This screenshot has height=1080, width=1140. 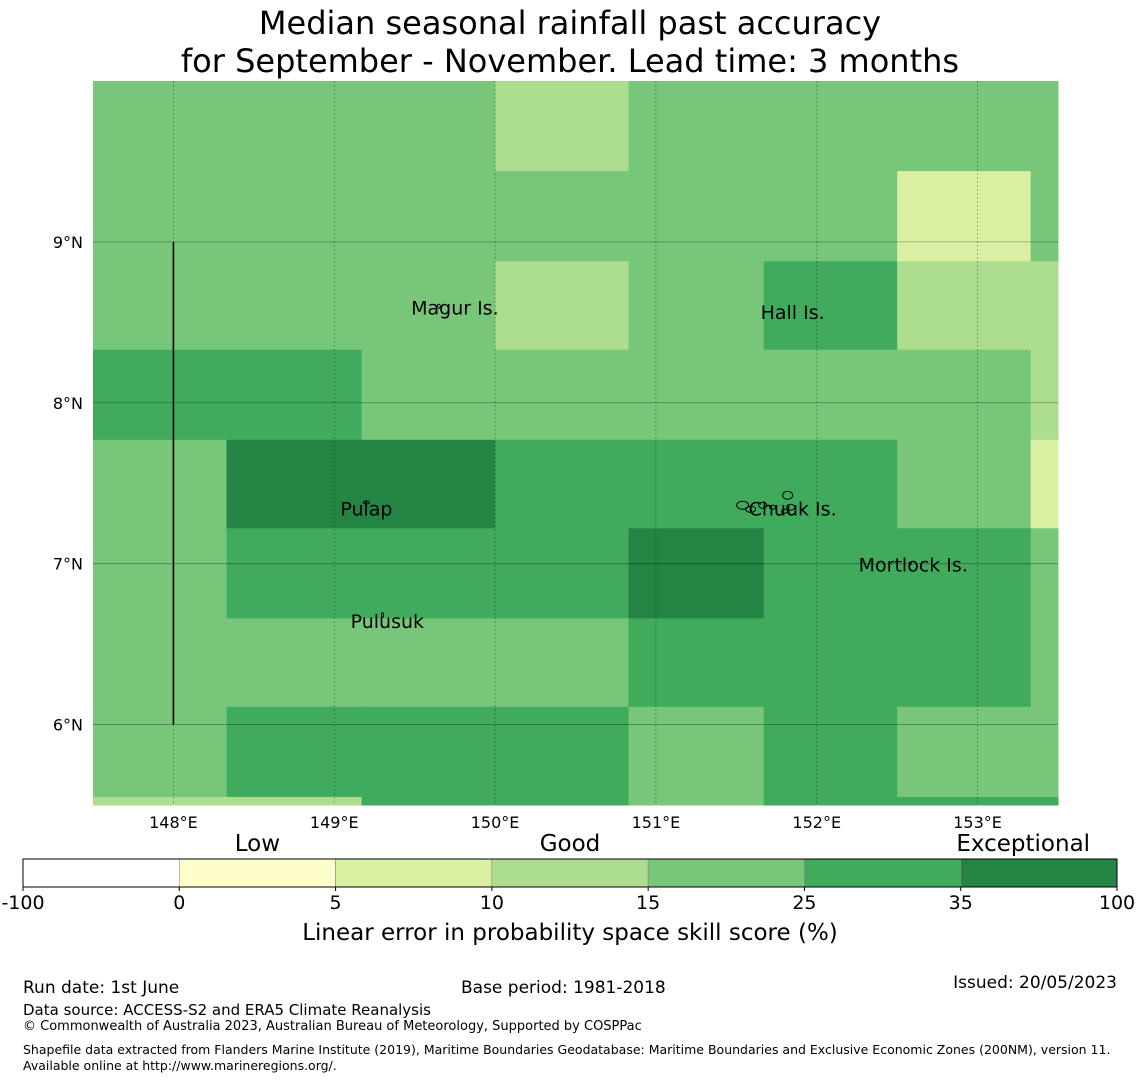 What do you see at coordinates (804, 903) in the screenshot?
I see `colorbar-tick-label: 25` at bounding box center [804, 903].